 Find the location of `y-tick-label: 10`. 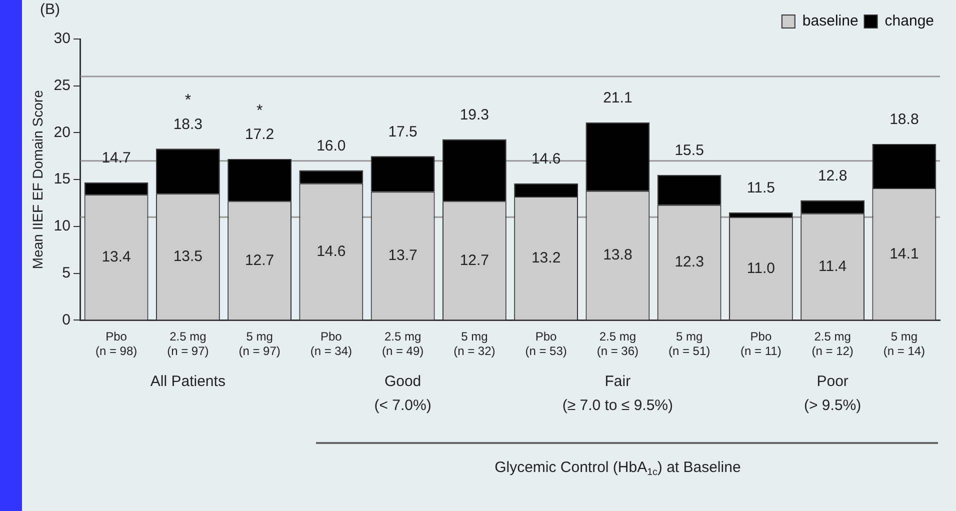

y-tick-label: 10 is located at coordinates (62, 226).